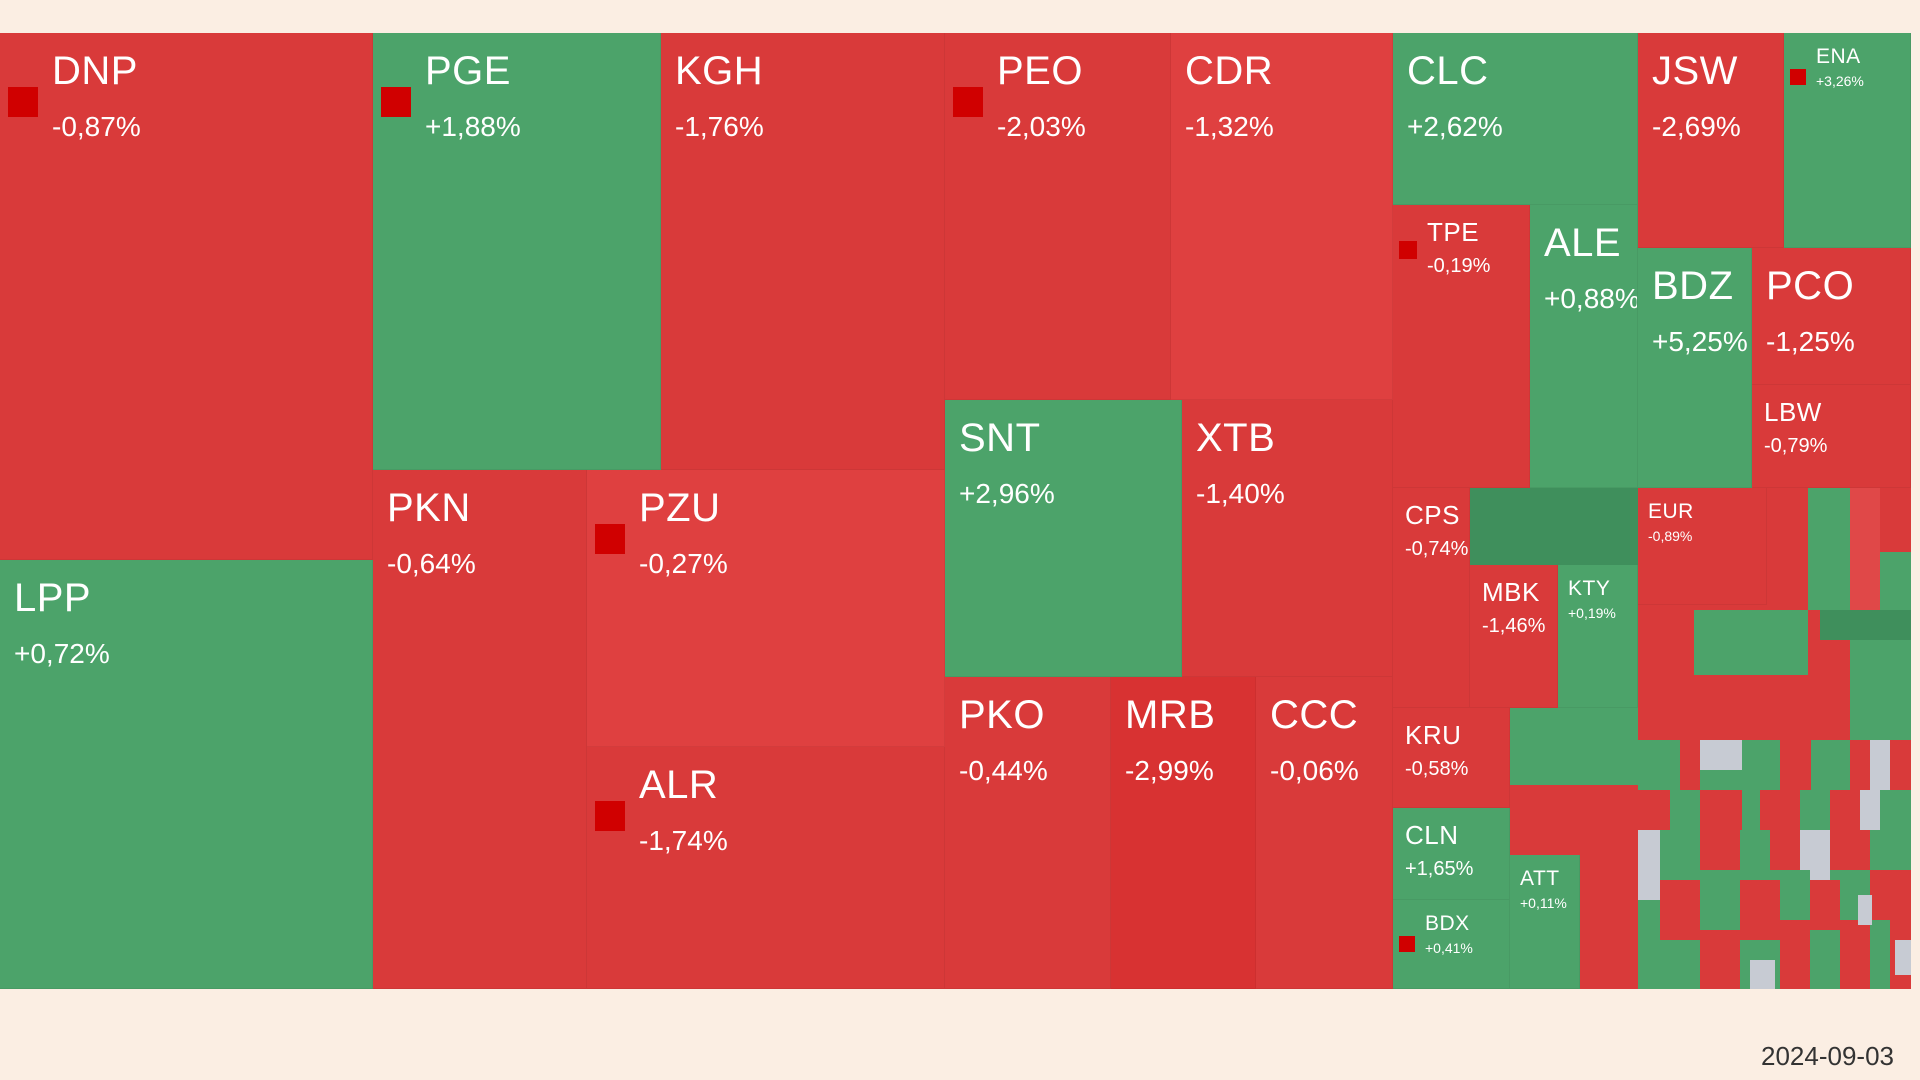 This screenshot has height=1080, width=1920. I want to click on treemap-tile-pkn: PKN -0,64%, so click(480, 729).